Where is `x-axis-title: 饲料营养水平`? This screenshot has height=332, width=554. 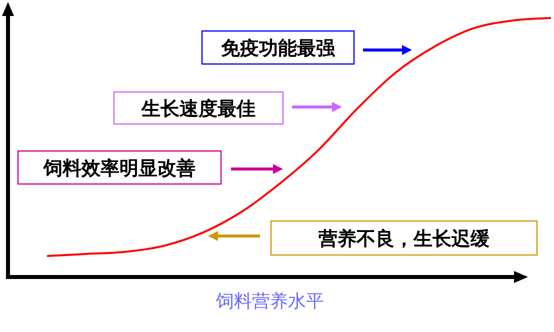
x-axis-title: 饲料营养水平 is located at coordinates (269, 301).